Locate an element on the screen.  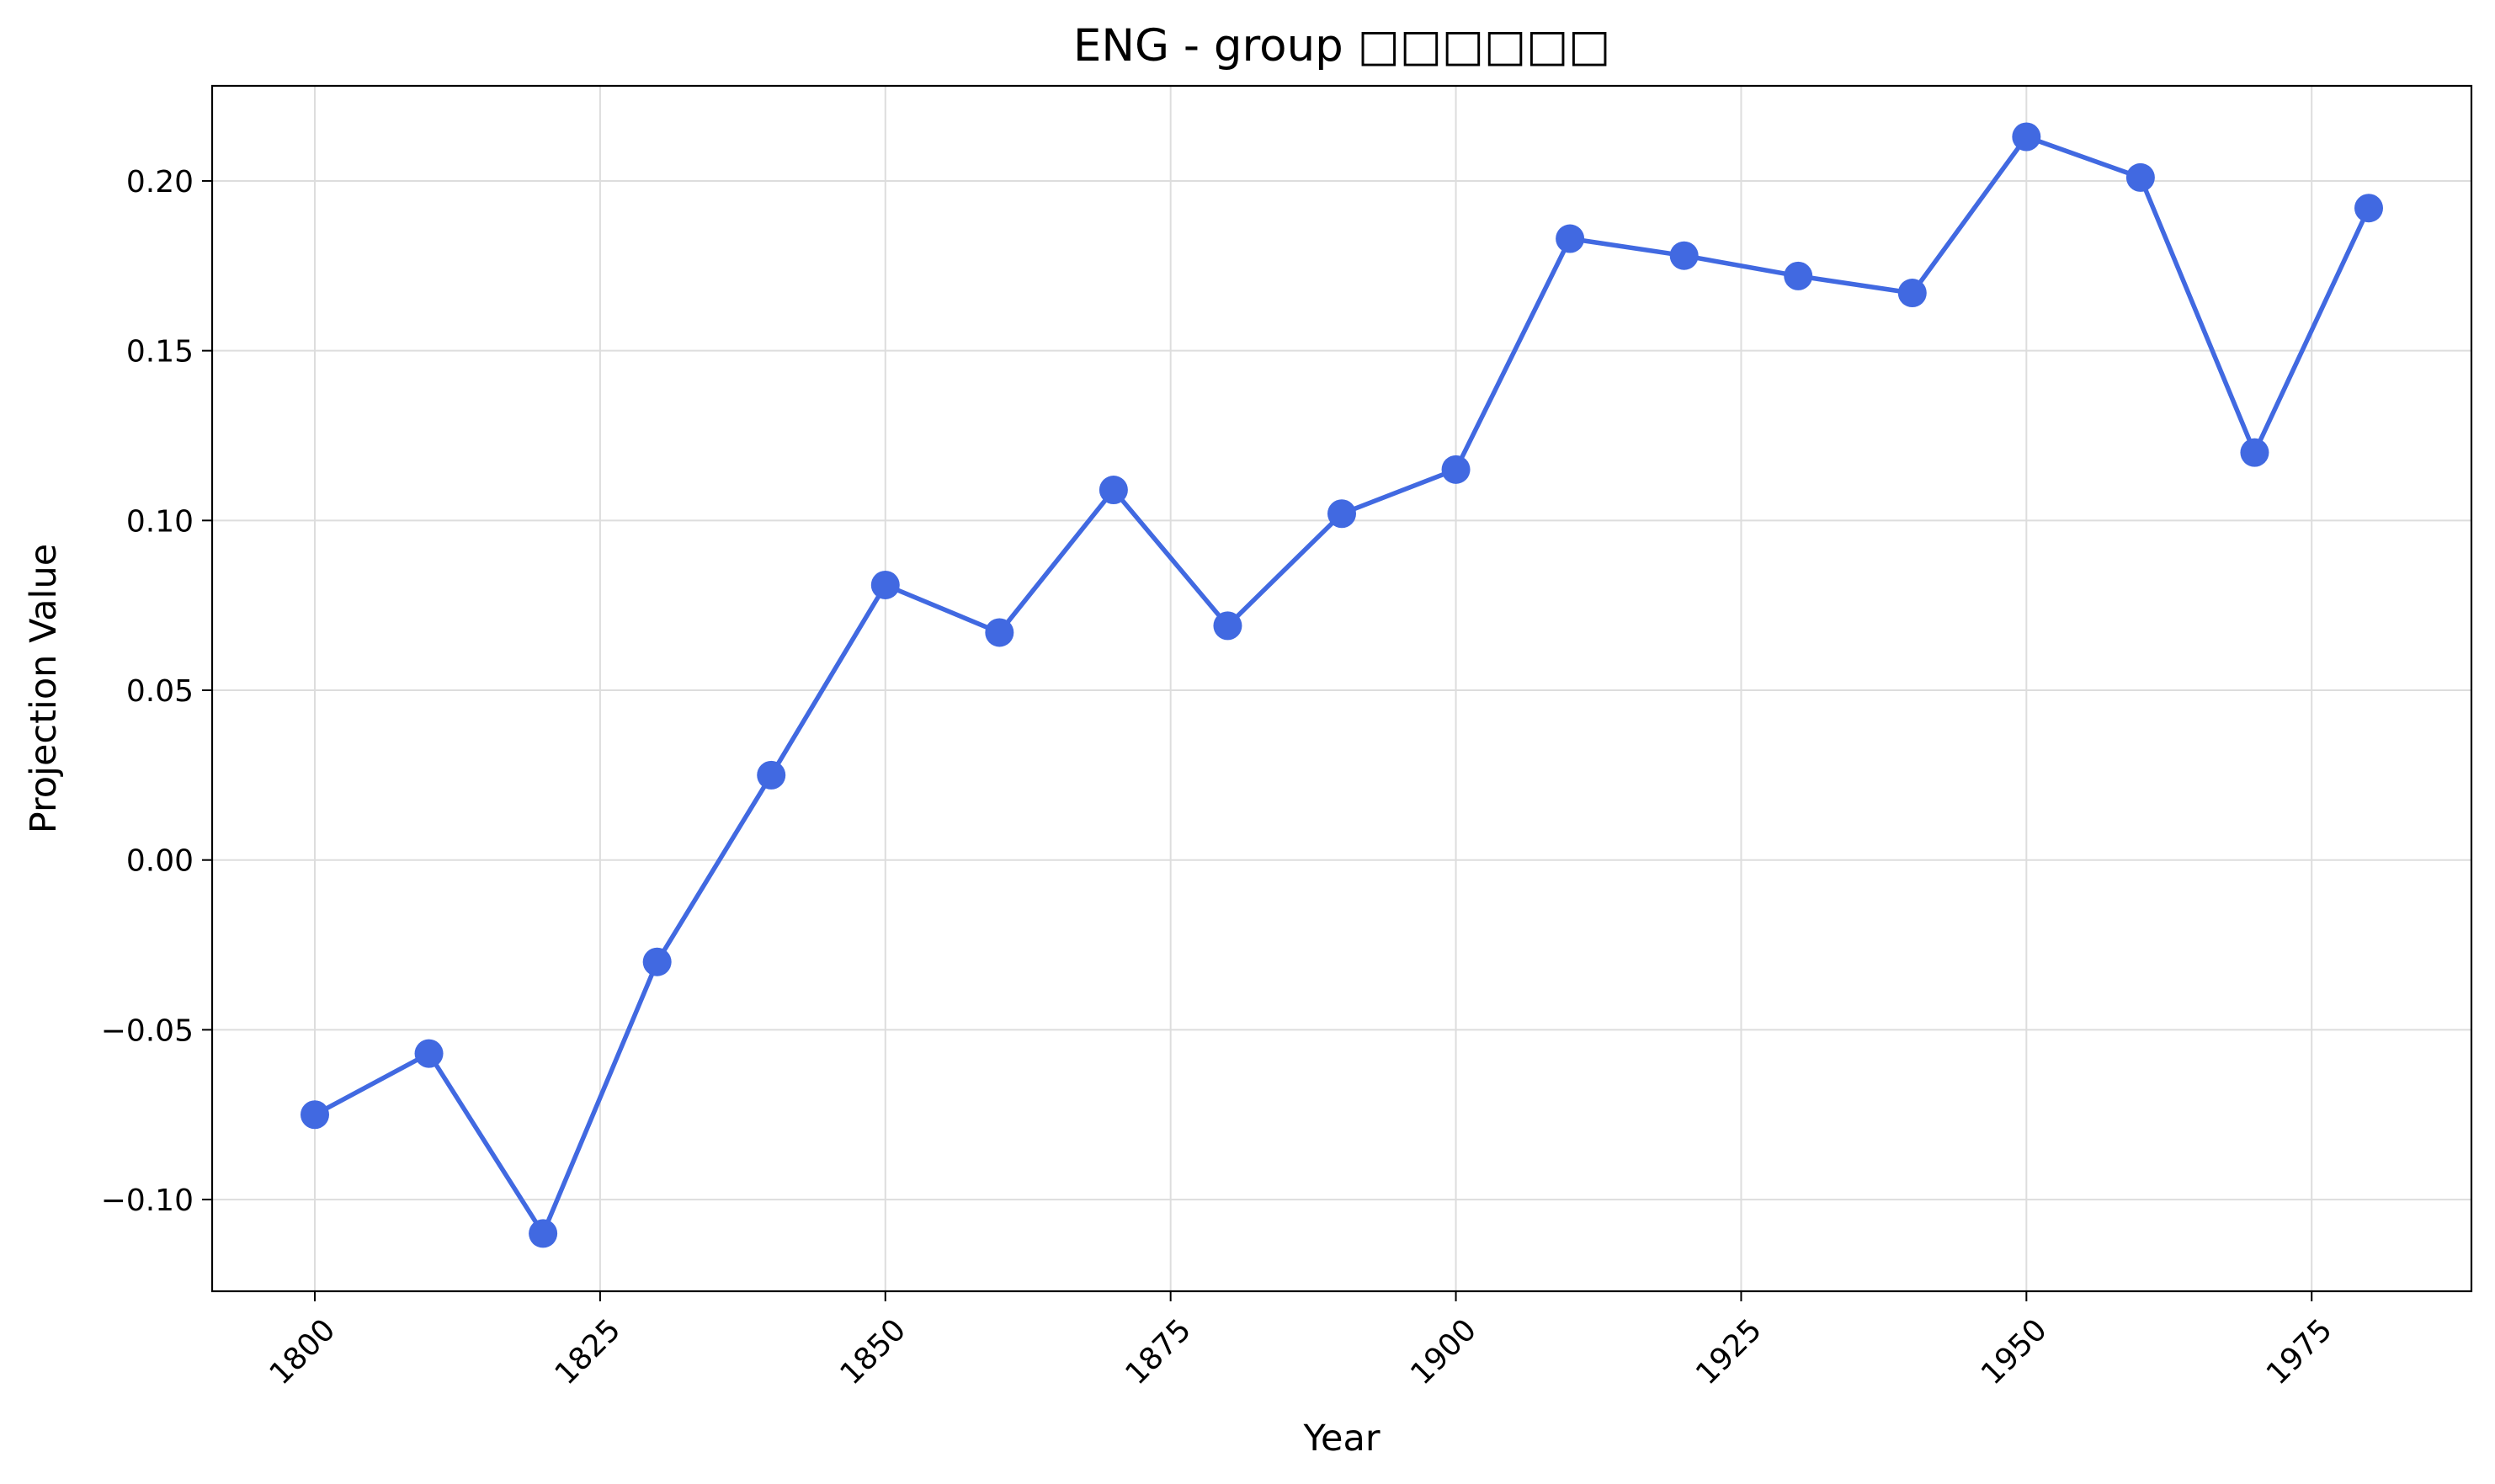
y-tick-label: 0.10 is located at coordinates (160, 521).